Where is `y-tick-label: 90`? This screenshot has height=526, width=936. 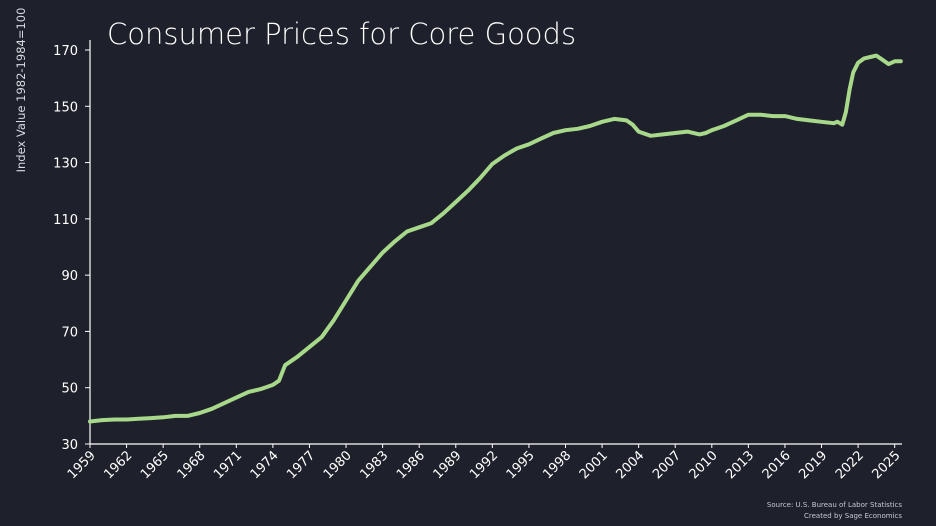 y-tick-label: 90 is located at coordinates (69, 276).